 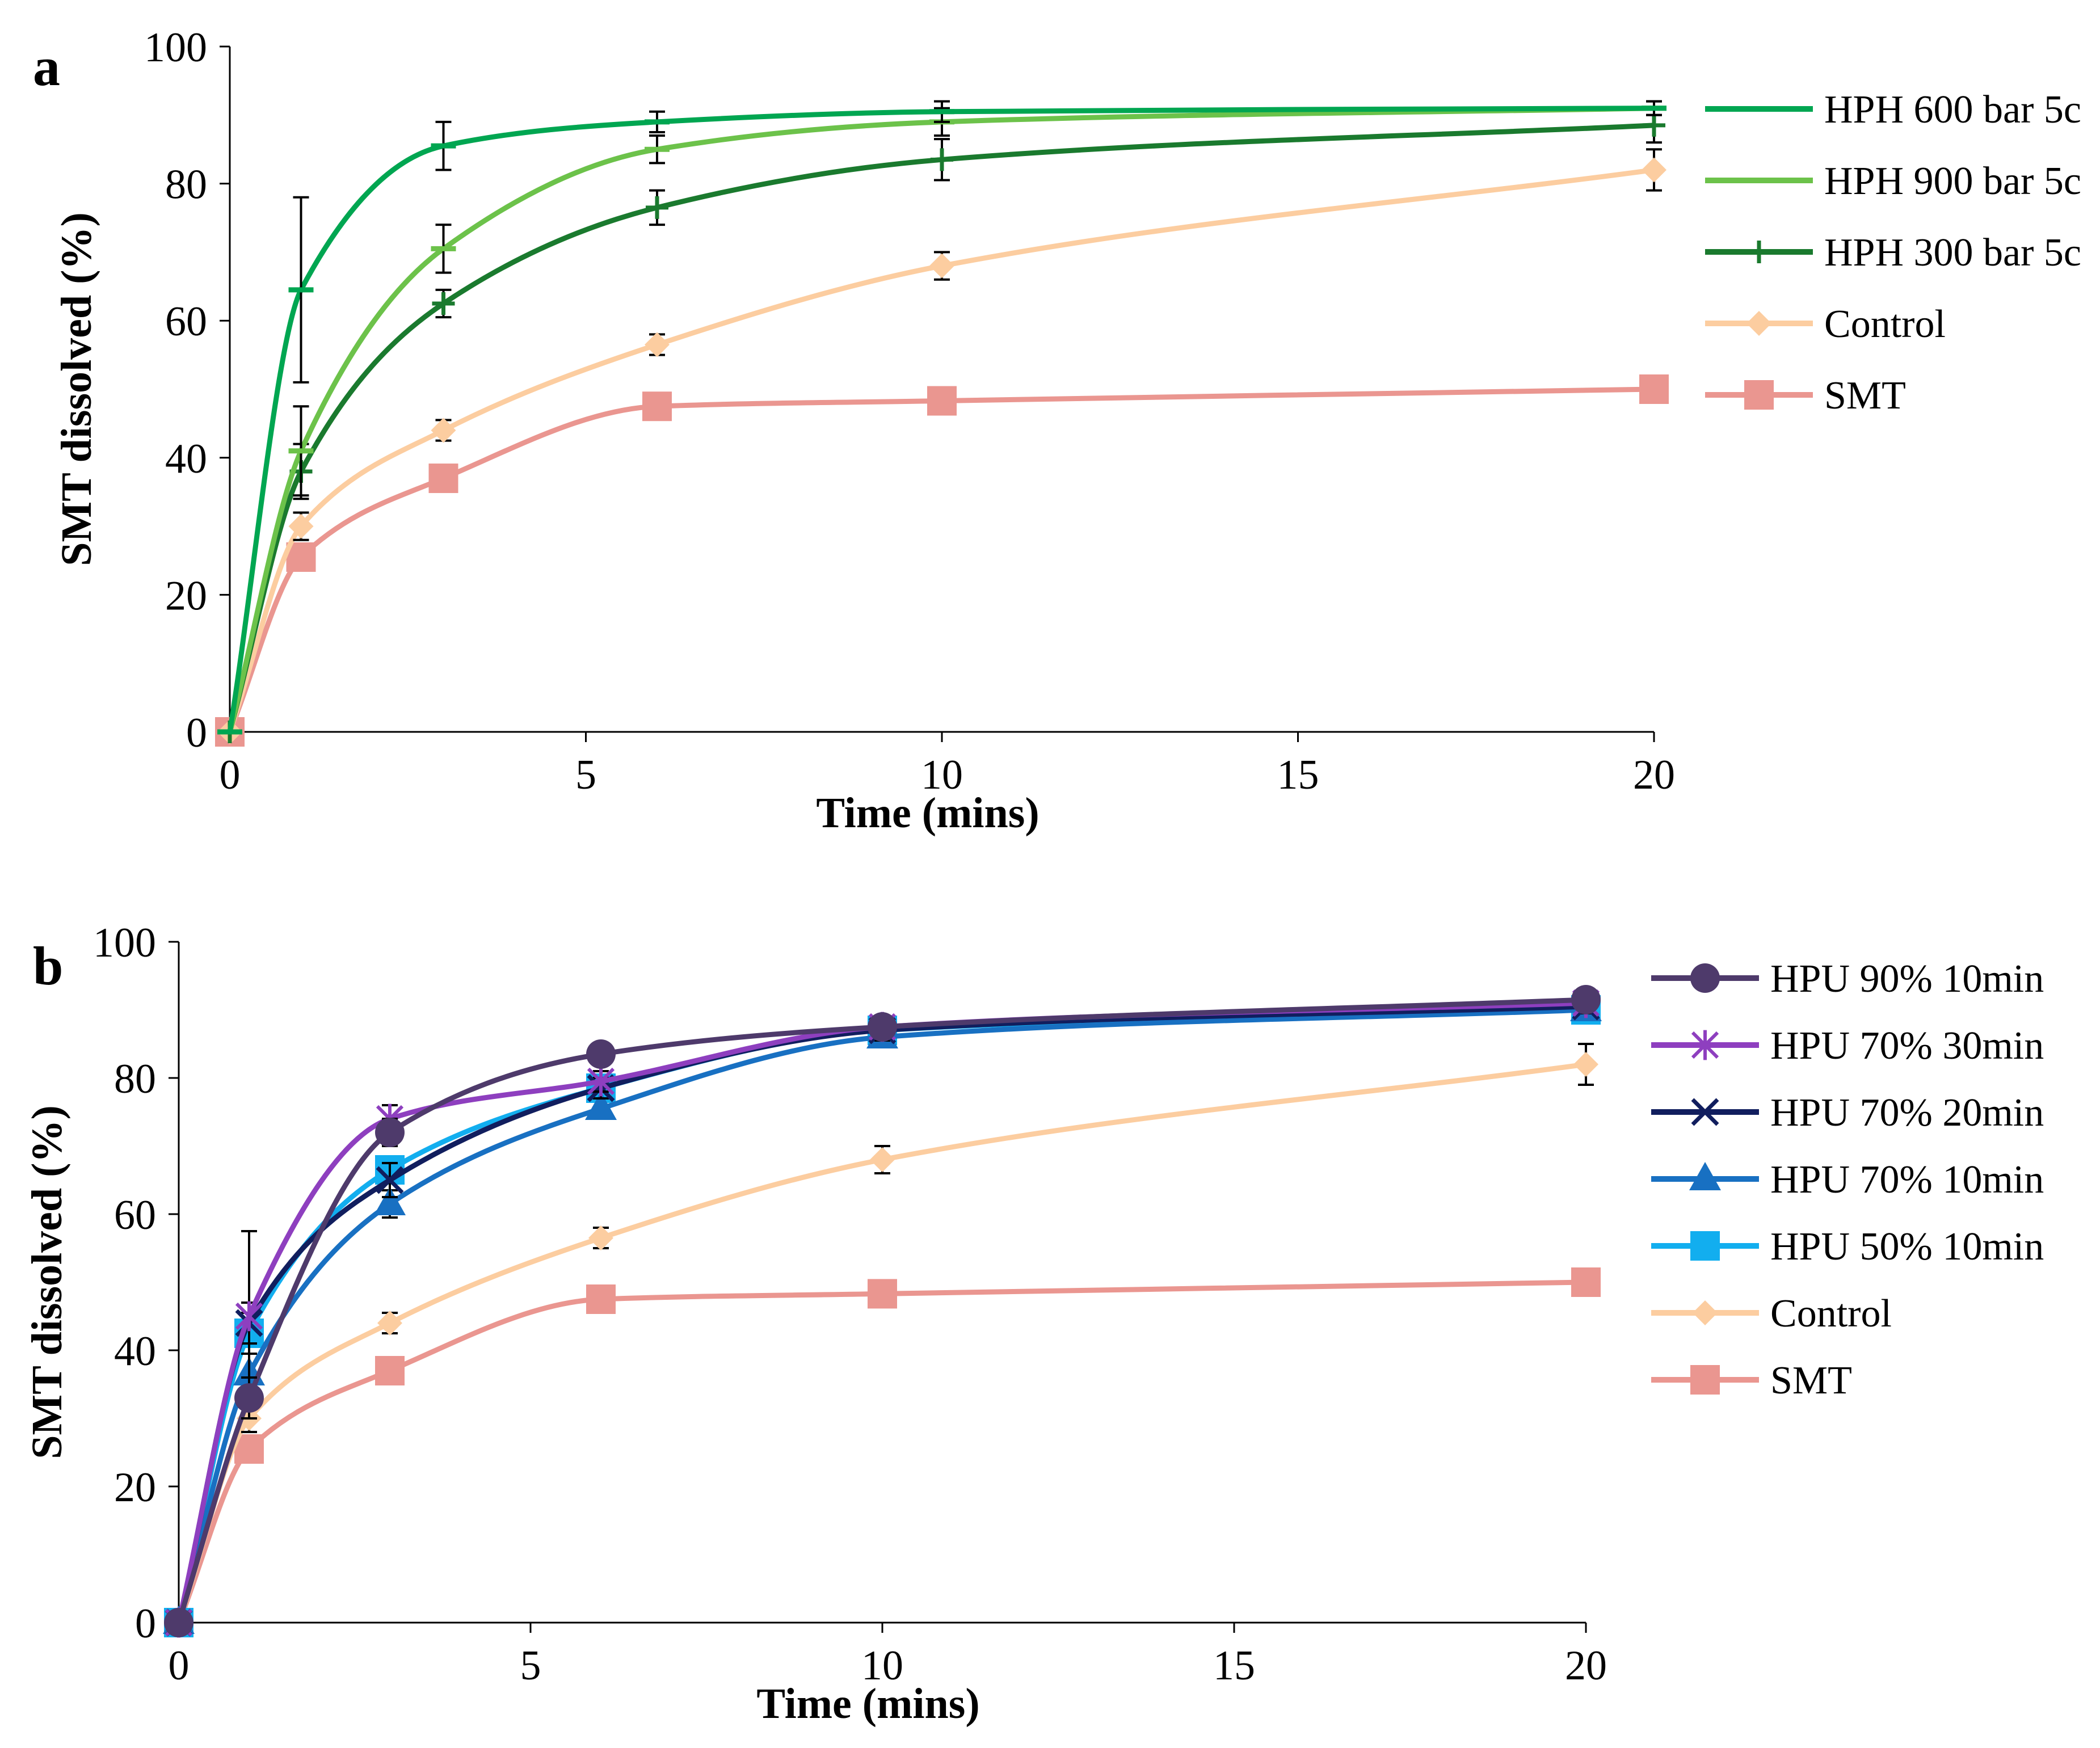 I want to click on legend-item-hph-900-bar-5c: HPH 900 bar 5c, so click(x=1893, y=181).